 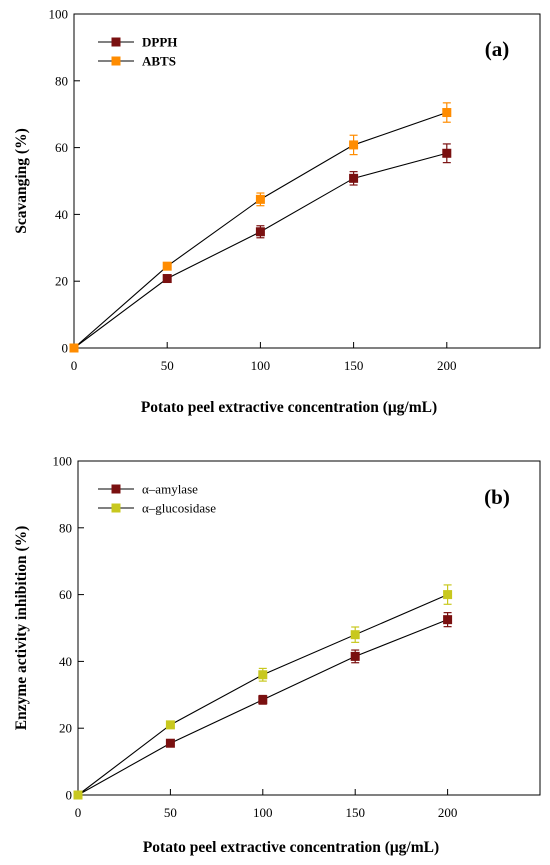 What do you see at coordinates (21, 628) in the screenshot?
I see `y-axis-title: Enzyme activity inhibition (%)` at bounding box center [21, 628].